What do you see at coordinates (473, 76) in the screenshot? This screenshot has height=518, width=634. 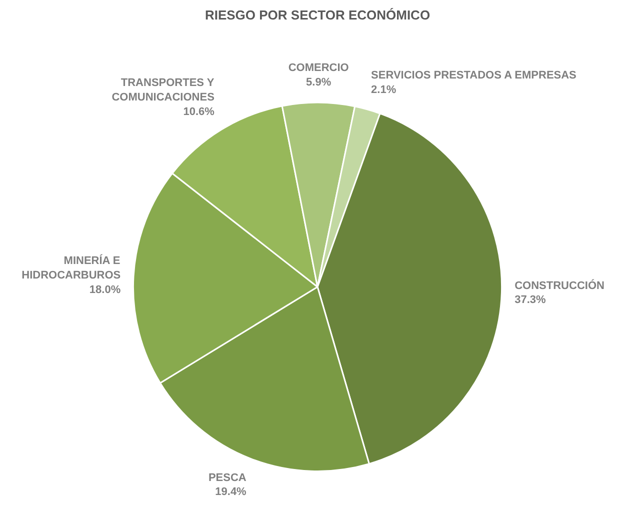 I see `slice-label: SERVICIOS PRESTADOS A EMPRESAS` at bounding box center [473, 76].